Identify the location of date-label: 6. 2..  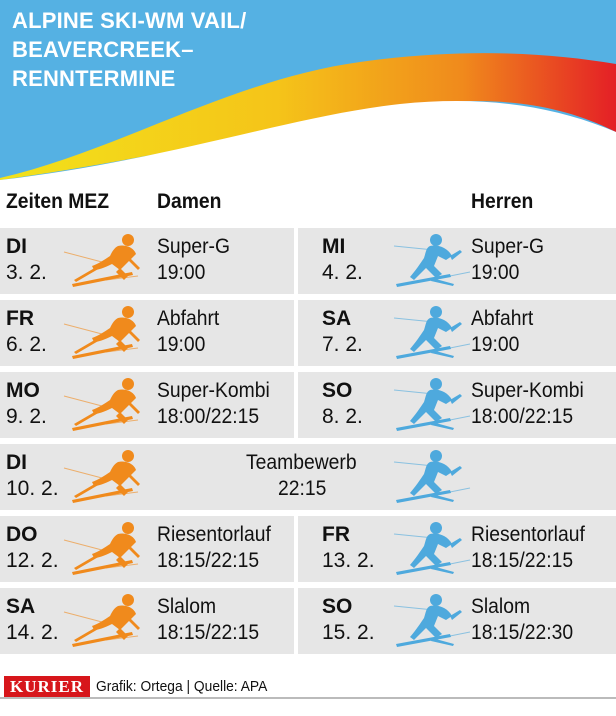
(26, 344).